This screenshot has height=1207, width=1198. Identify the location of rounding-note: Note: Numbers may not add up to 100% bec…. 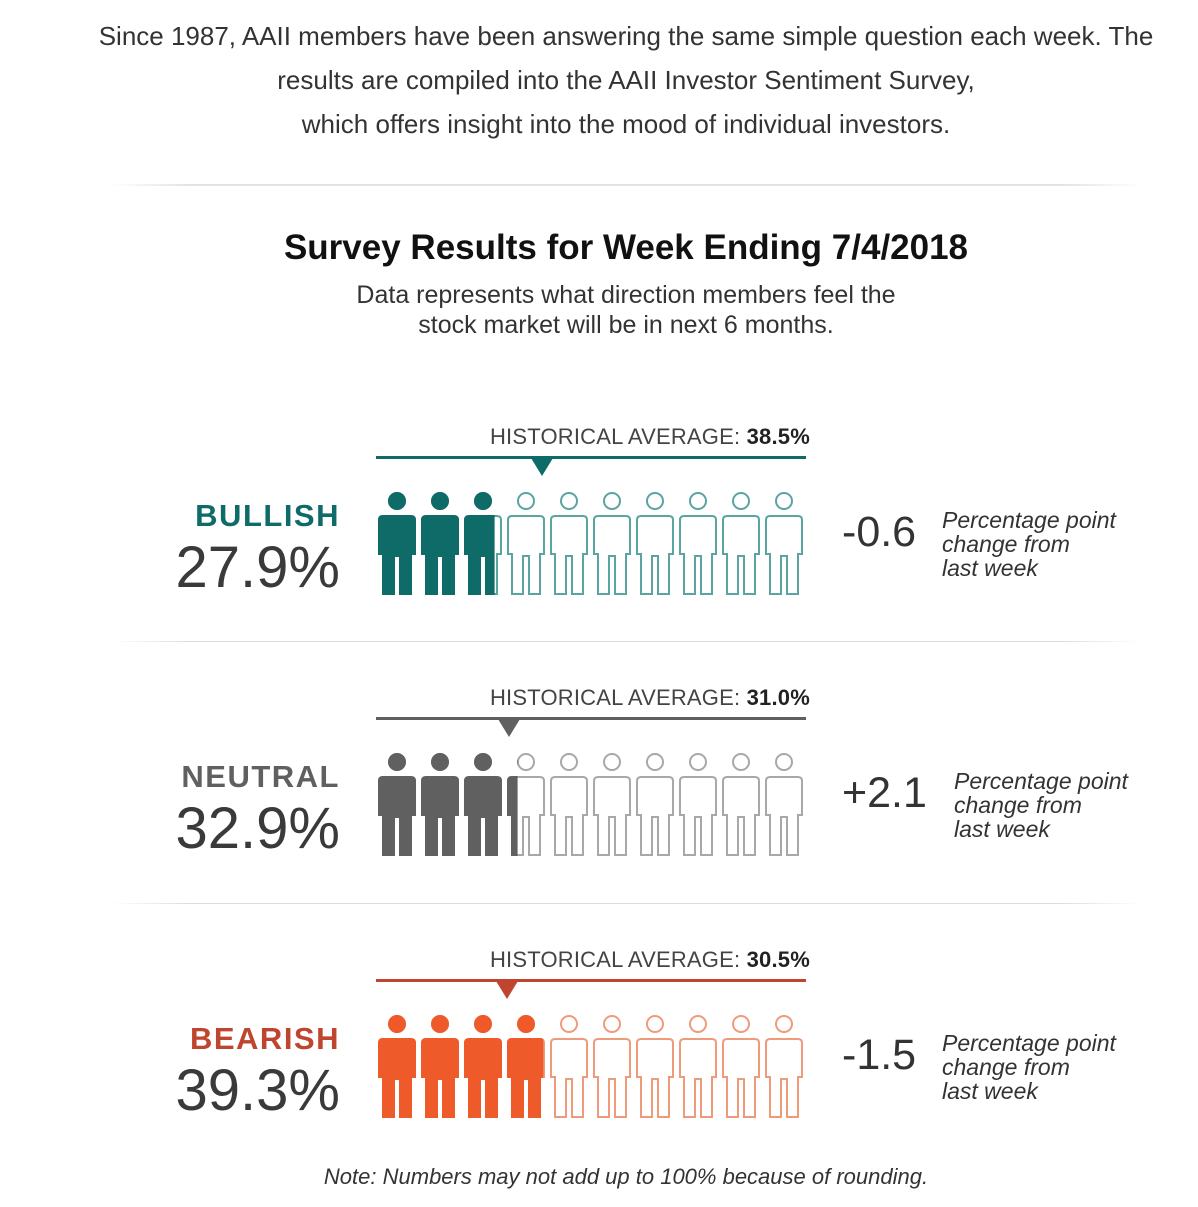
(626, 1176).